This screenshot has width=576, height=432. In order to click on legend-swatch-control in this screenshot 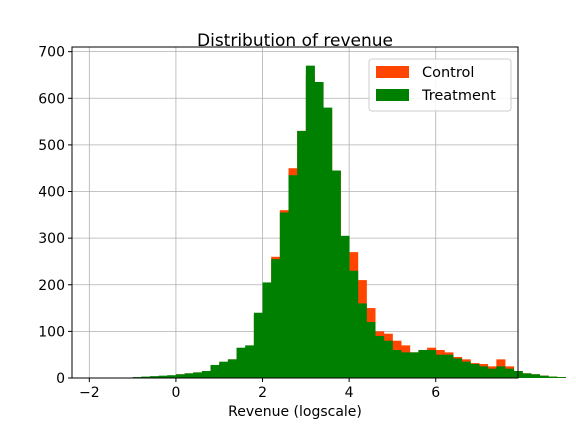, I will do `click(392, 72)`.